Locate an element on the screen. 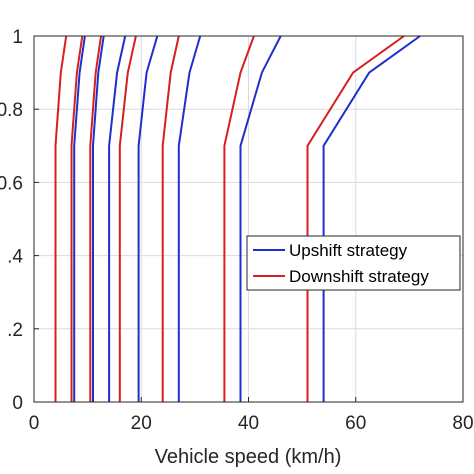 The height and width of the screenshot is (474, 474). y-tick-label-5: 1 is located at coordinates (17, 37).